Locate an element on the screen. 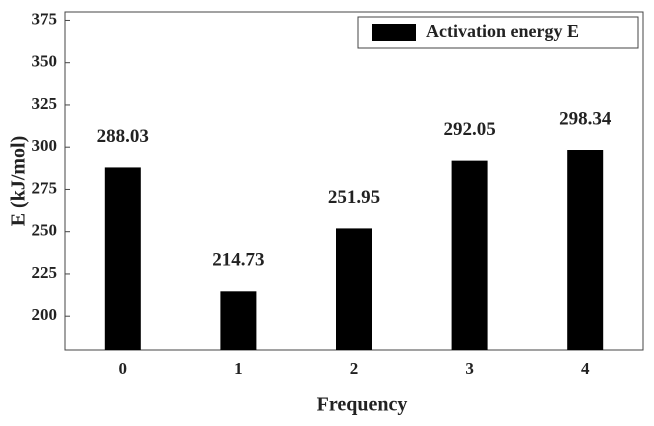  x-tick-label: 1 is located at coordinates (238, 368).